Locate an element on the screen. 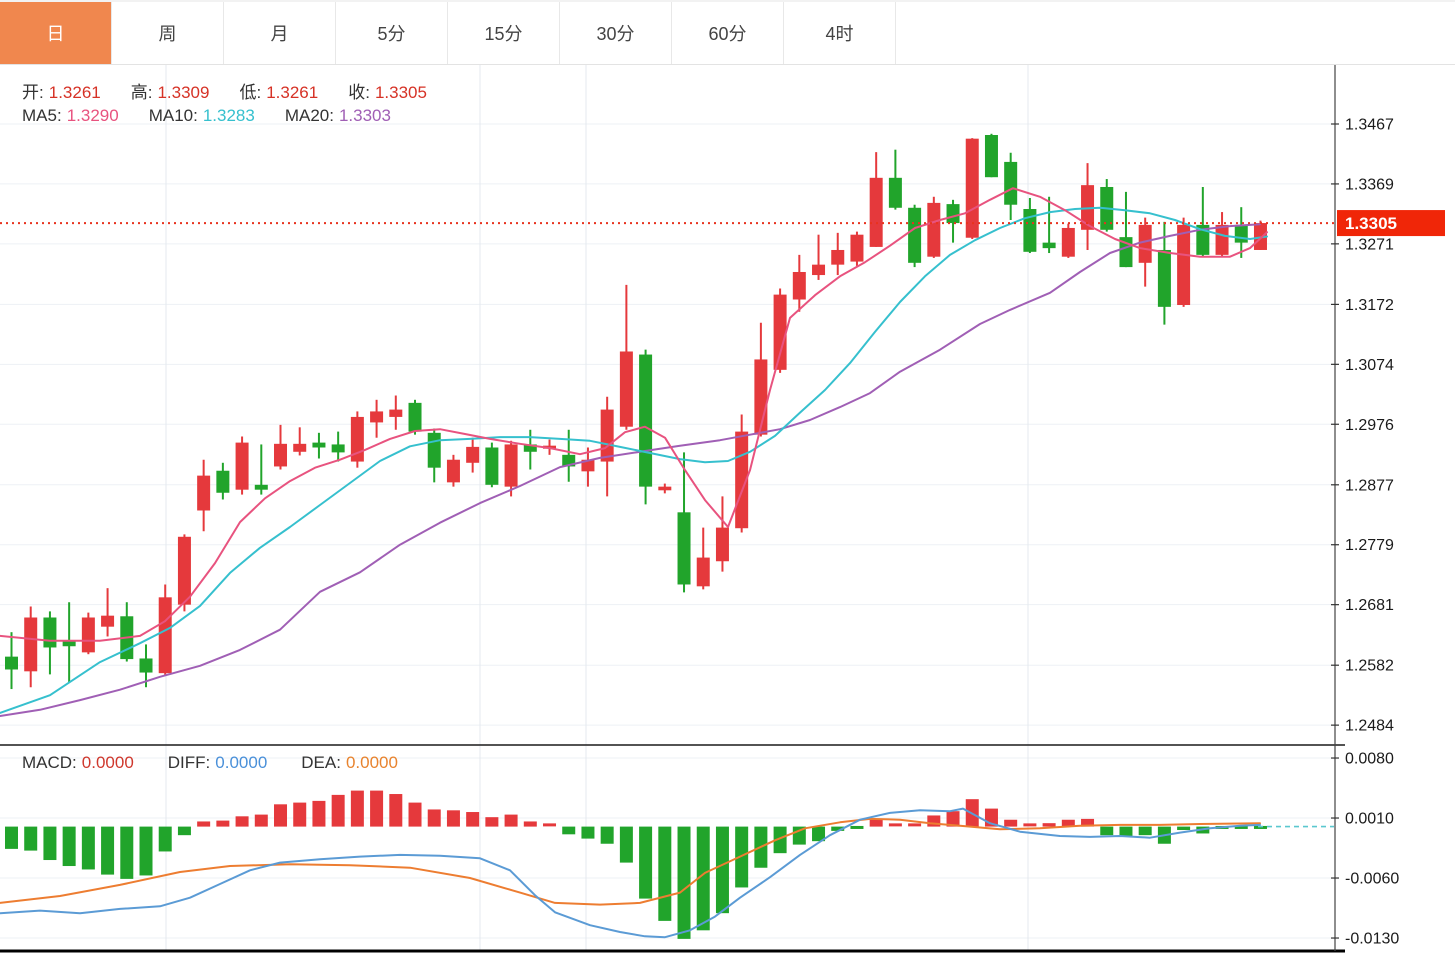  close-value: 1.3305 is located at coordinates (400, 92).